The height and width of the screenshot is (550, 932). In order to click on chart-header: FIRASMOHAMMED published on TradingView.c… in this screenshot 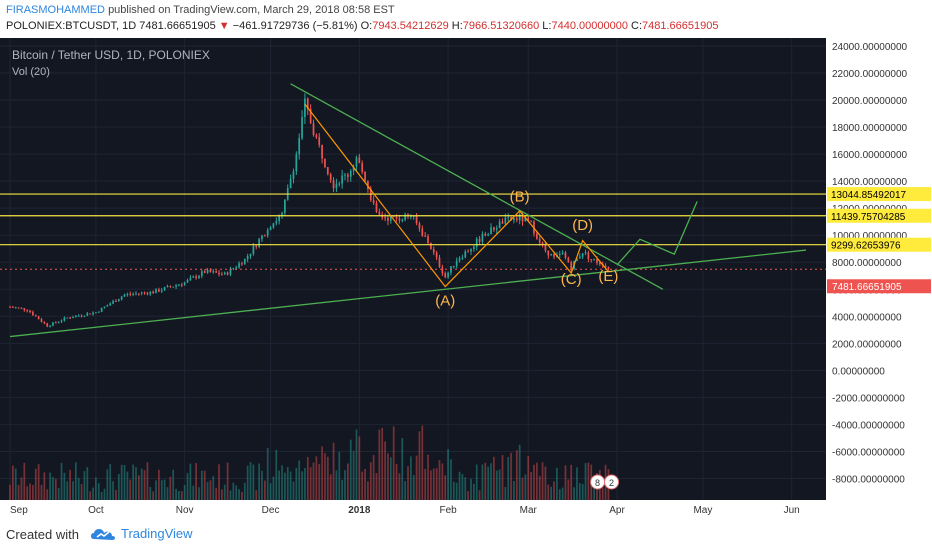, I will do `click(466, 19)`.